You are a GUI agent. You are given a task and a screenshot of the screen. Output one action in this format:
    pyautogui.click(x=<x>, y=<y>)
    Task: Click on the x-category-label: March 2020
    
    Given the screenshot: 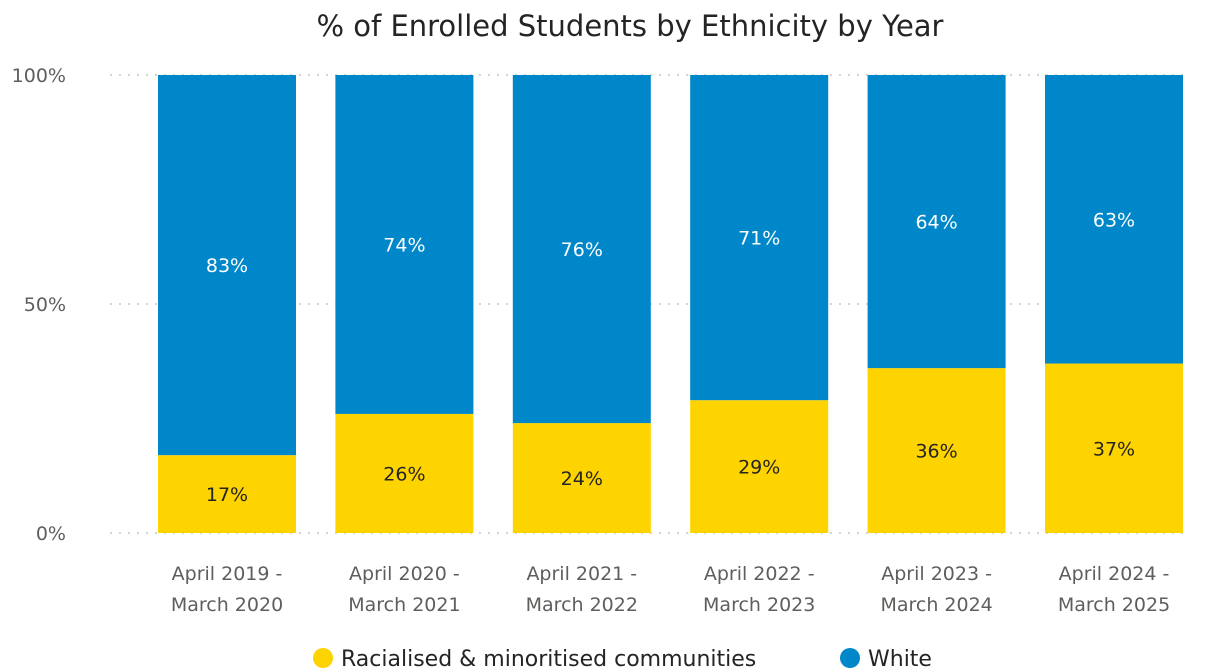 What is the action you would take?
    pyautogui.click(x=227, y=605)
    